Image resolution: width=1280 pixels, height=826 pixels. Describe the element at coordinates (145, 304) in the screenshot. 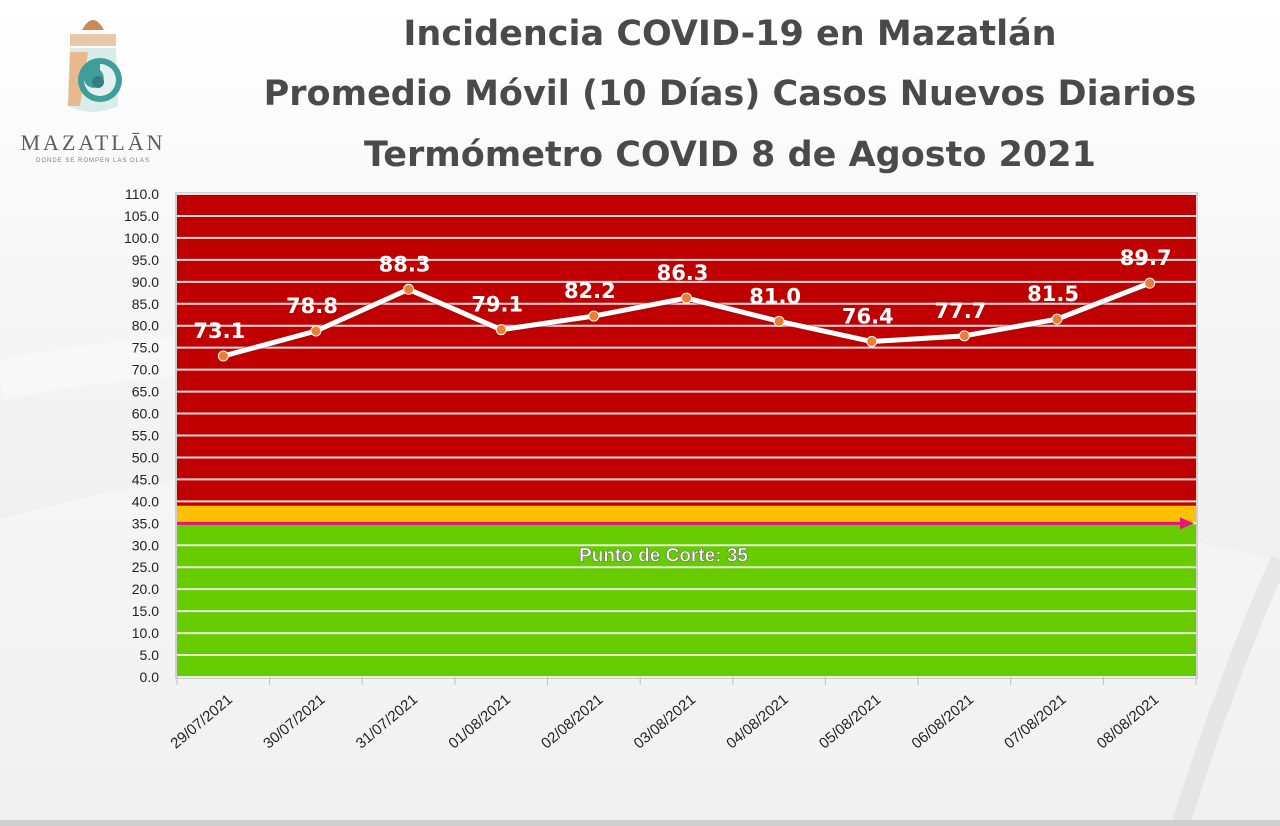

I see `y-tick-label: 85.0` at that location.